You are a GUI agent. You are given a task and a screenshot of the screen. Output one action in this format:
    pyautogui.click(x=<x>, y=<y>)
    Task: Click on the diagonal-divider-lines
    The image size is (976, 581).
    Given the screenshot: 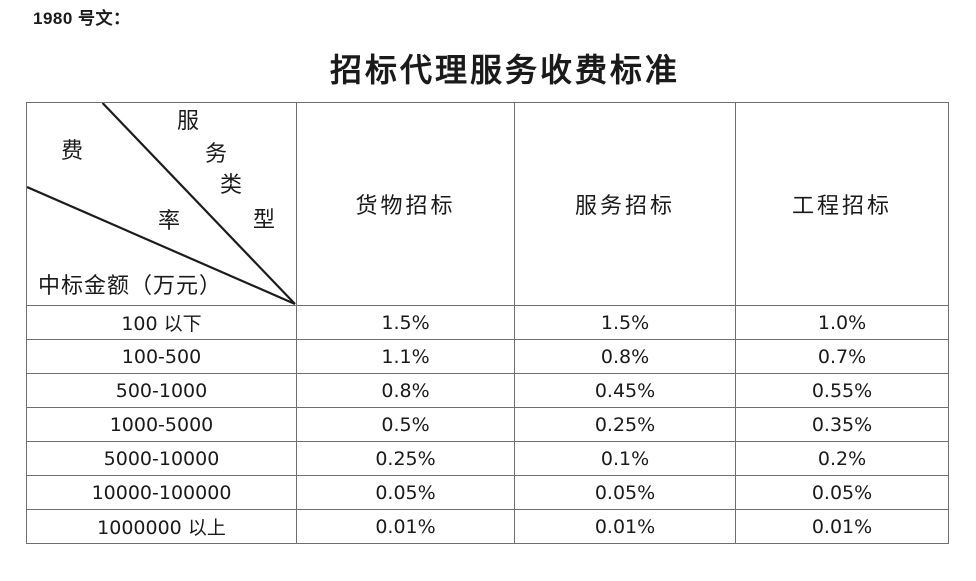 What is the action you would take?
    pyautogui.click(x=161, y=204)
    